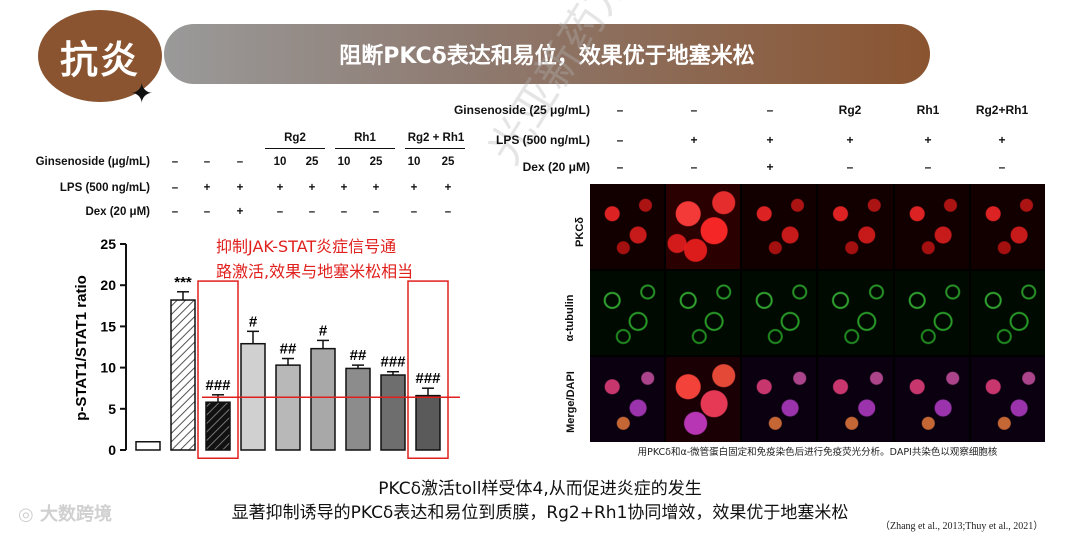 Image resolution: width=1080 pixels, height=536 pixels. Describe the element at coordinates (436, 138) in the screenshot. I see `group-header-rg2rh1: Rg2 + Rh1` at that location.